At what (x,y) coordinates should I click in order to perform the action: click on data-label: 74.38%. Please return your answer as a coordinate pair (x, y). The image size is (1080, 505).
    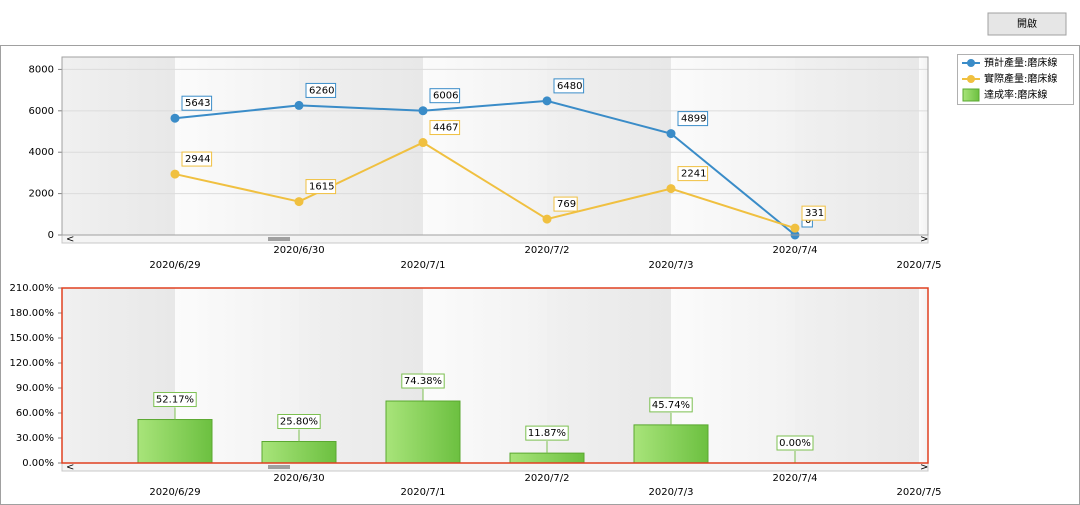
    Looking at the image, I should click on (423, 381).